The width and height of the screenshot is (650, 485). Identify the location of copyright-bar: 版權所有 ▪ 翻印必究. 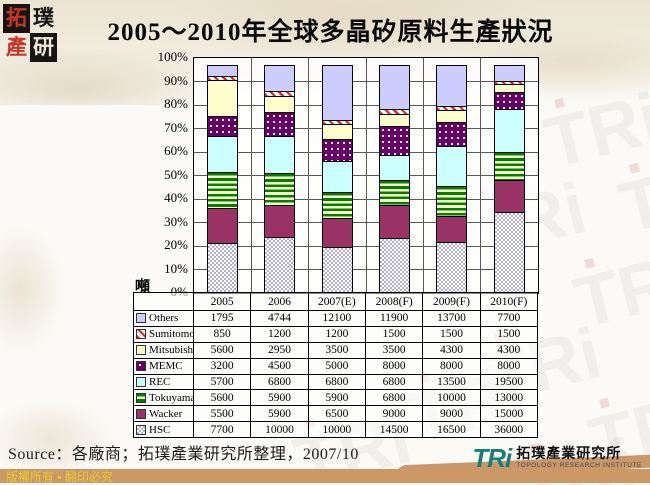
(325, 476).